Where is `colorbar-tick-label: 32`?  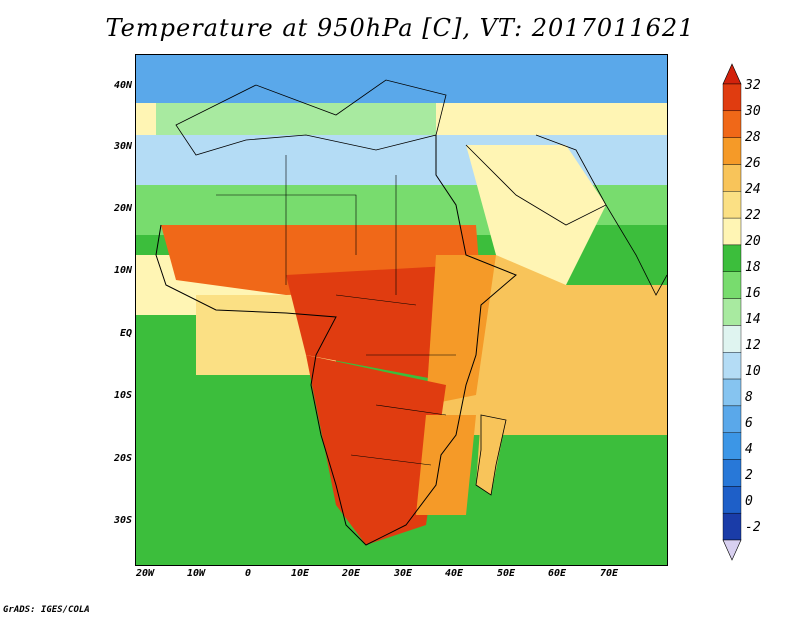
colorbar-tick-label: 32 is located at coordinates (753, 85).